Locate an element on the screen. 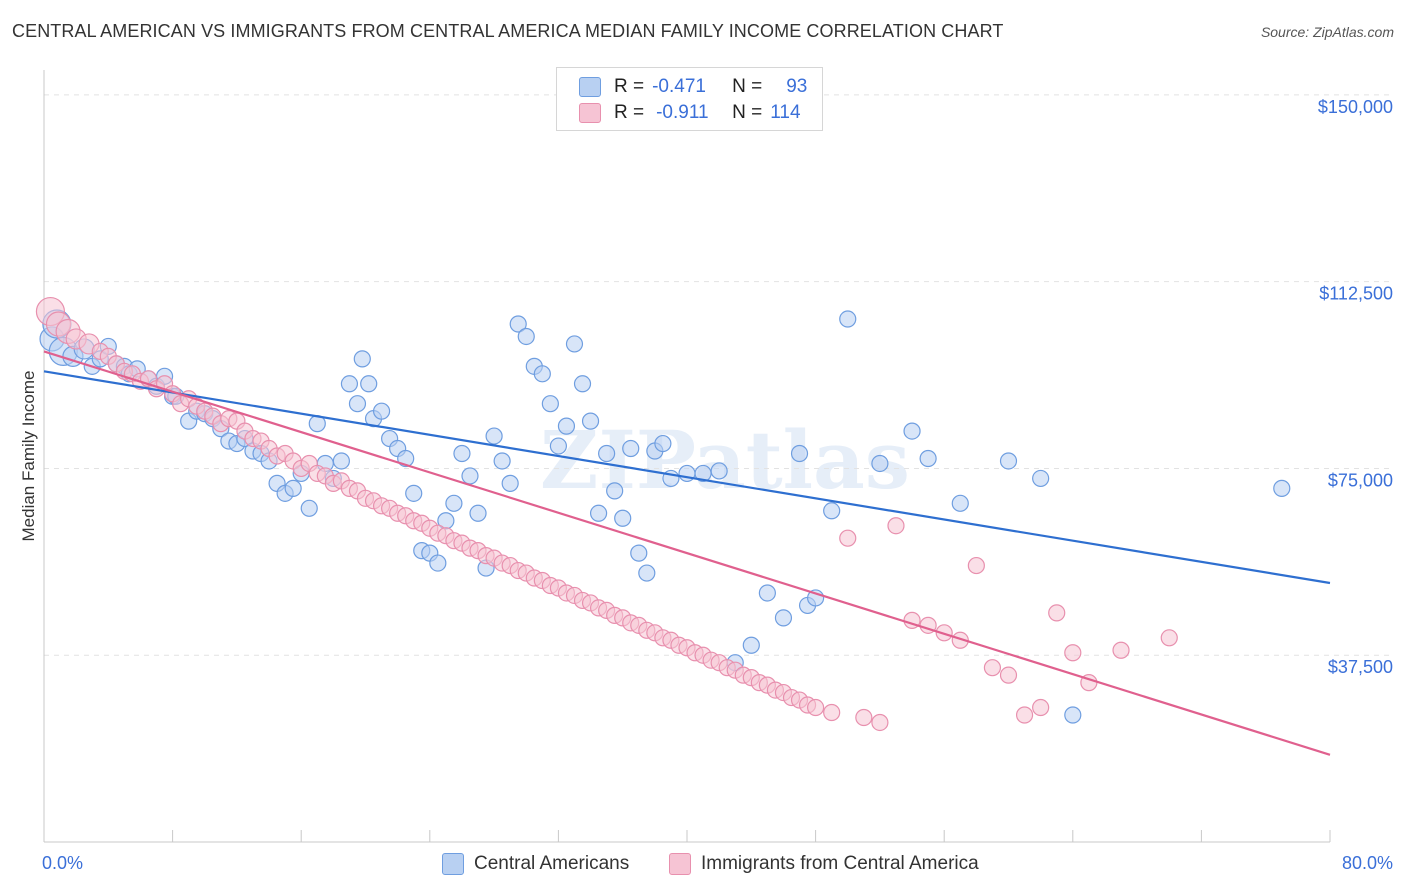  pink-swatch is located at coordinates (590, 113).